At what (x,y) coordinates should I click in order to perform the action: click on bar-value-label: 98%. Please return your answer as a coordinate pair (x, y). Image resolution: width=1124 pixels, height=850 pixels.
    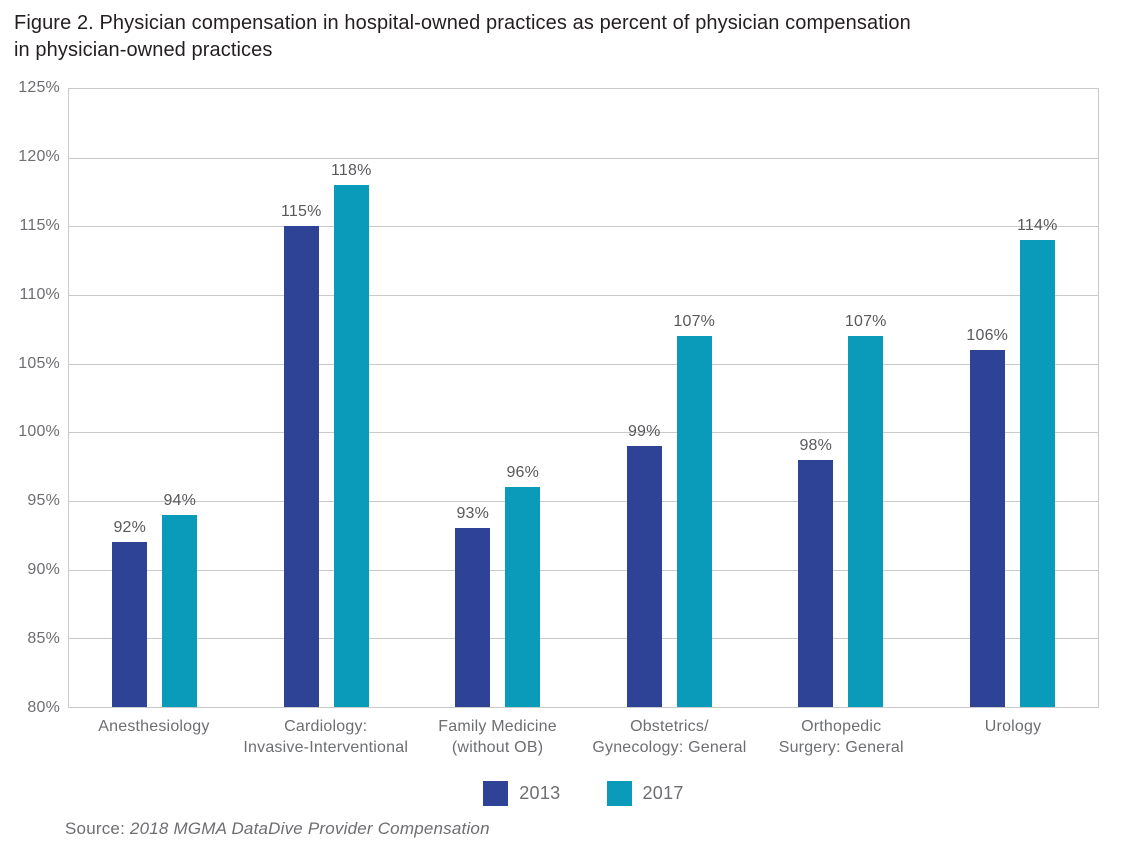
    Looking at the image, I should click on (816, 445).